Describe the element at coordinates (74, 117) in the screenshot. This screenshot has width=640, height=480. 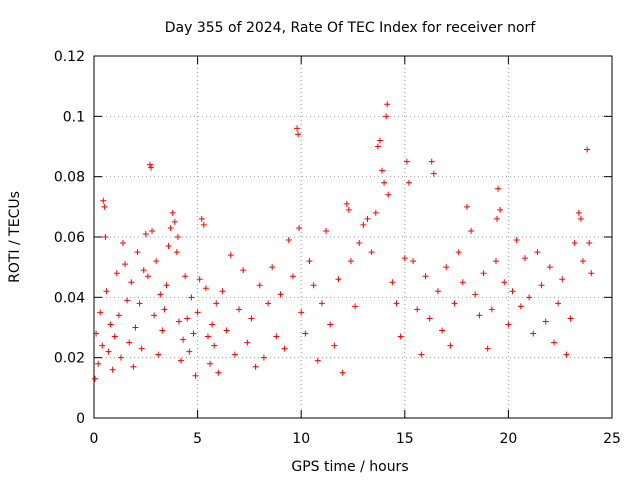
I see `y-tick-label: 0.1` at that location.